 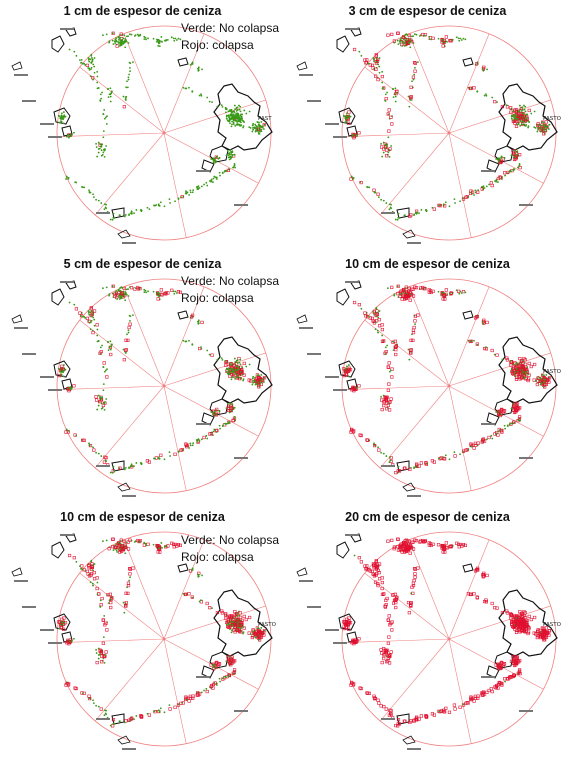 I want to click on sector-line, so click(x=469, y=336).